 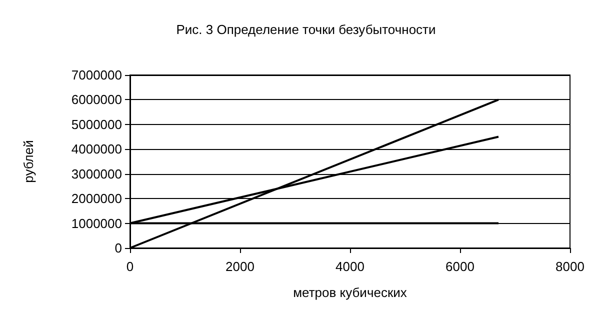 I want to click on y-tick-label: 1000000, so click(x=96, y=223).